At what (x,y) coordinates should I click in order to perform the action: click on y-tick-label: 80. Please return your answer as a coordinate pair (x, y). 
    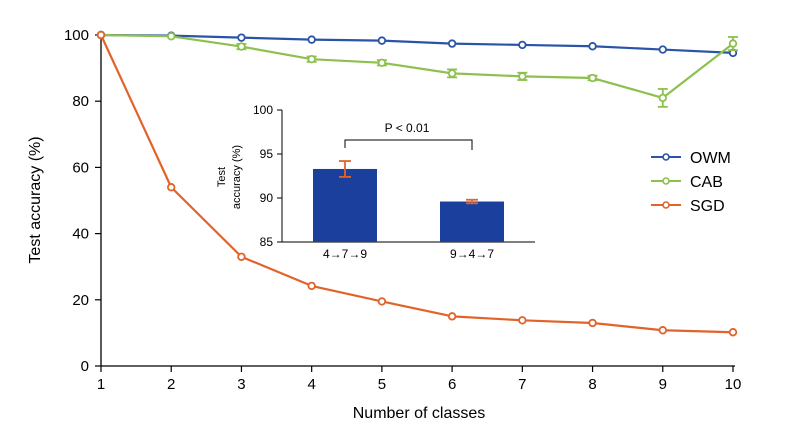
    Looking at the image, I should click on (80, 101).